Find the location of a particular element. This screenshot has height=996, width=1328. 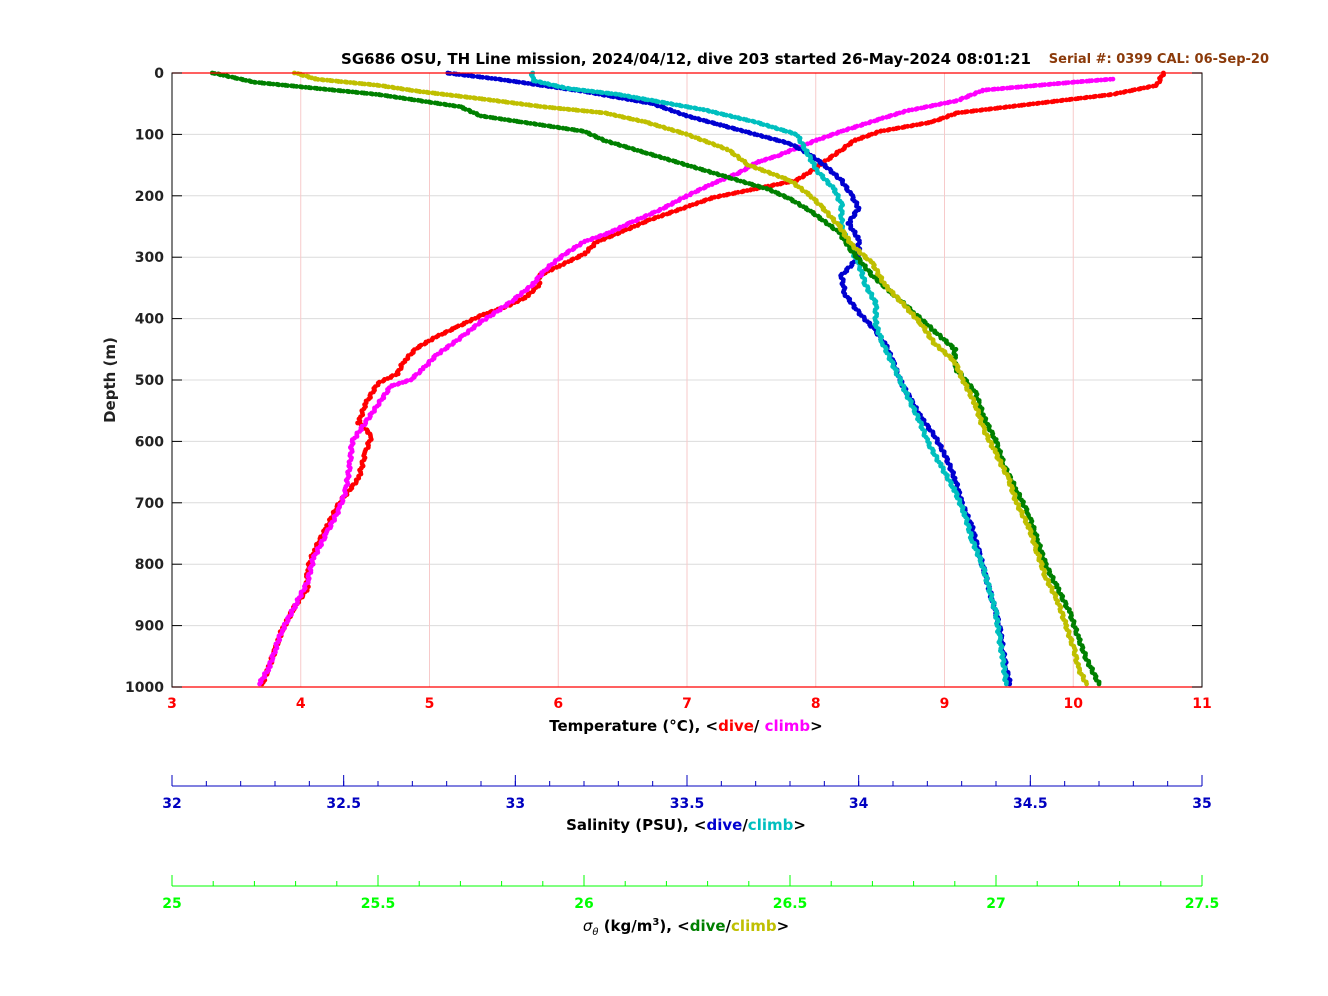

temperature-tick-label: 7 is located at coordinates (687, 704).